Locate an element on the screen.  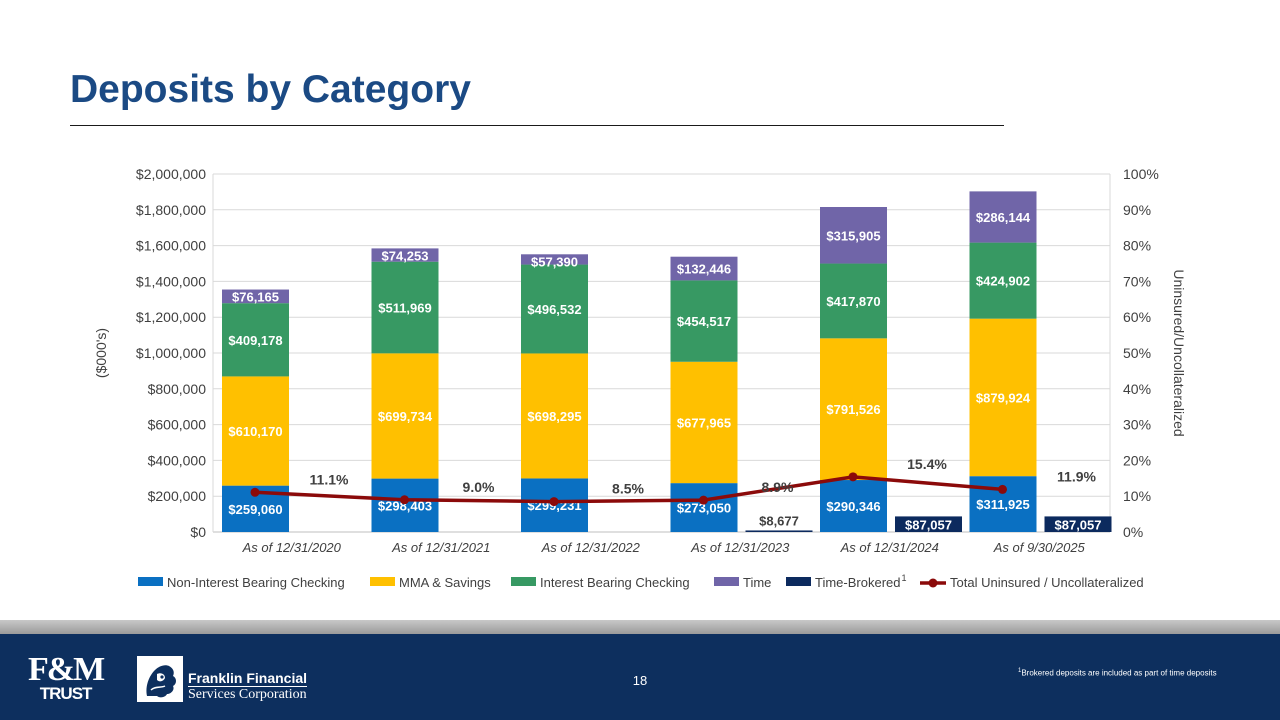
y-tick-label: $800,000 is located at coordinates (177, 389).